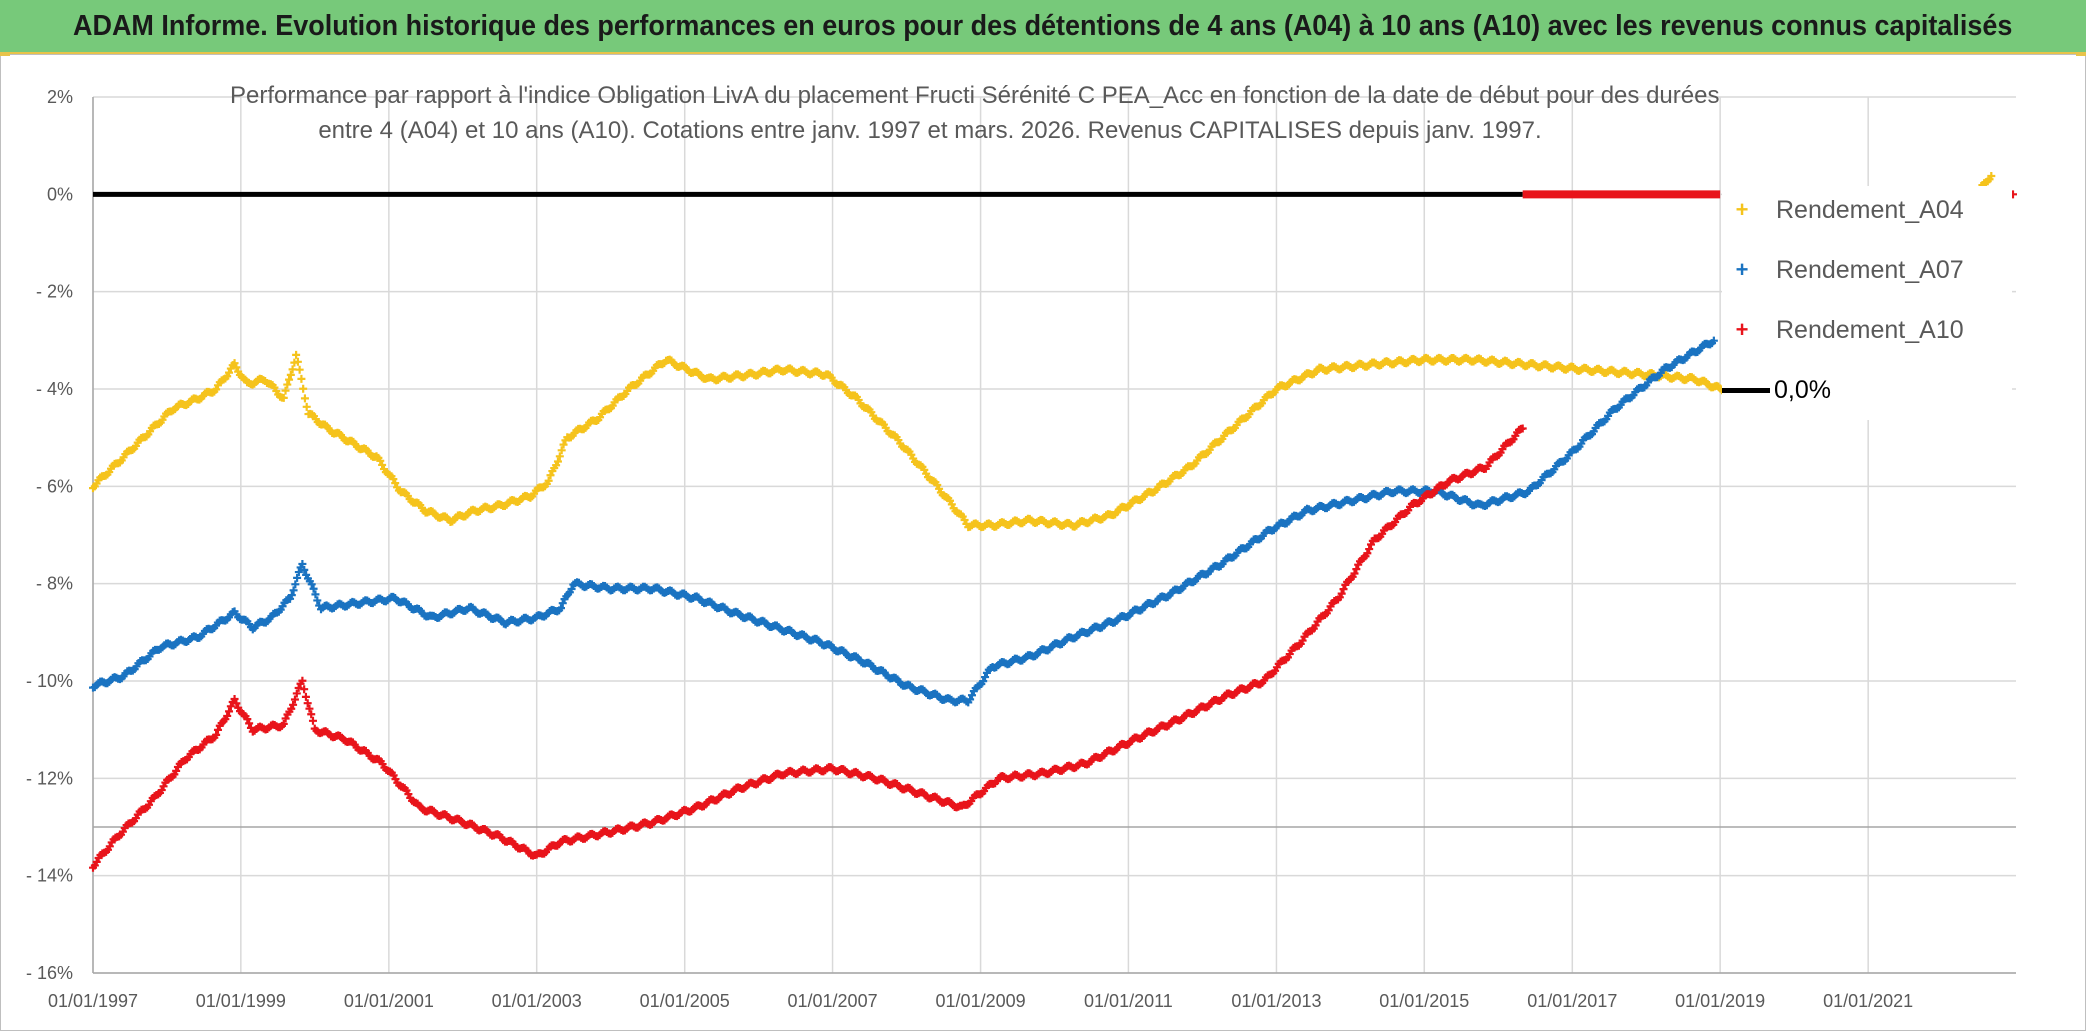  Describe the element at coordinates (241, 1001) in the screenshot. I see `x-tick-label: 01/01/1999` at that location.